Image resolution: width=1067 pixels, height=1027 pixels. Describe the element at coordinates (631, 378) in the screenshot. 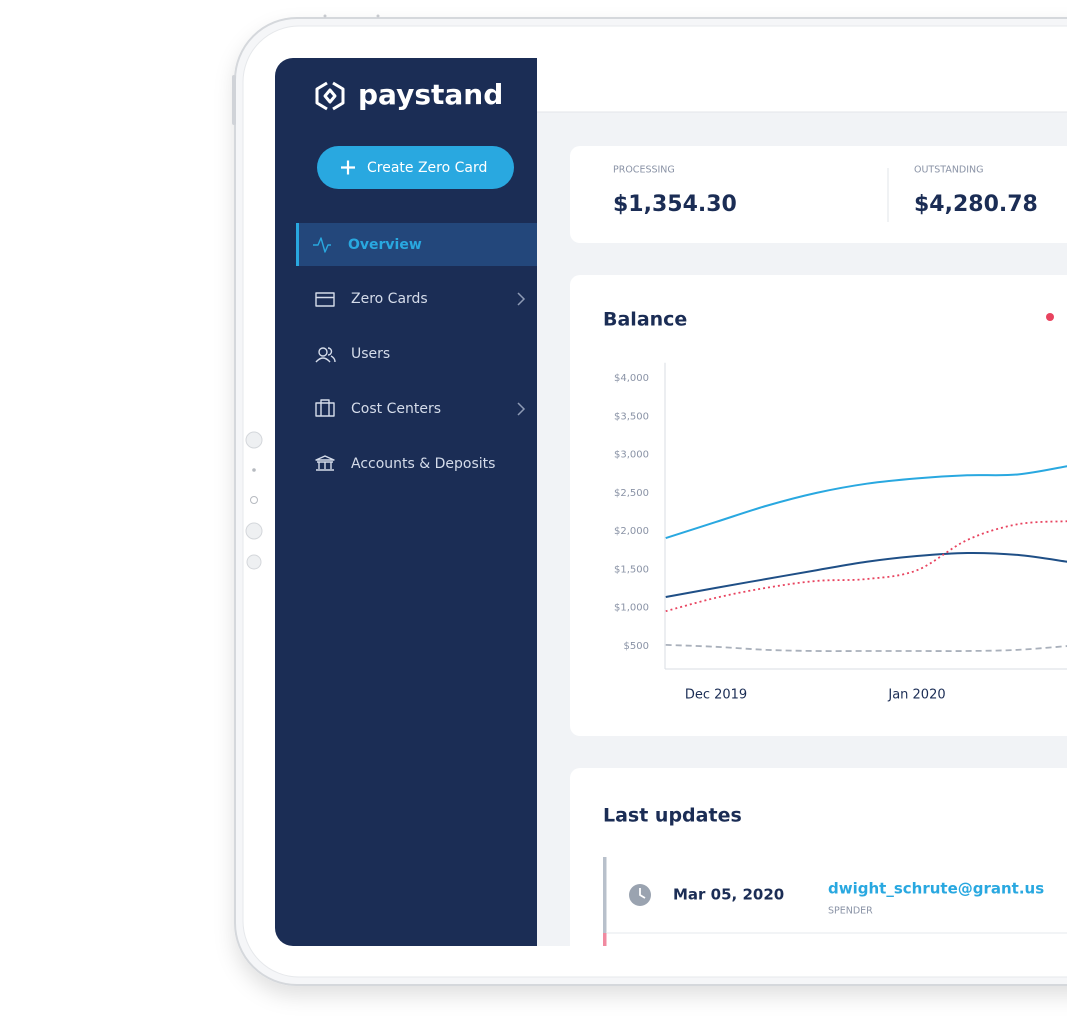

I see `y-tick-label: $4,000` at that location.